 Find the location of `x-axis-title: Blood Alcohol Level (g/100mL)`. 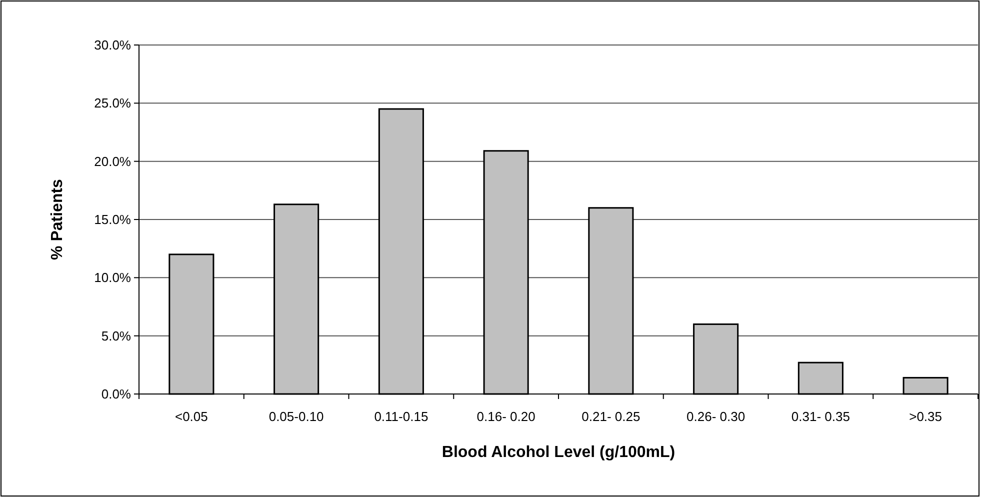

x-axis-title: Blood Alcohol Level (g/100mL) is located at coordinates (559, 452).